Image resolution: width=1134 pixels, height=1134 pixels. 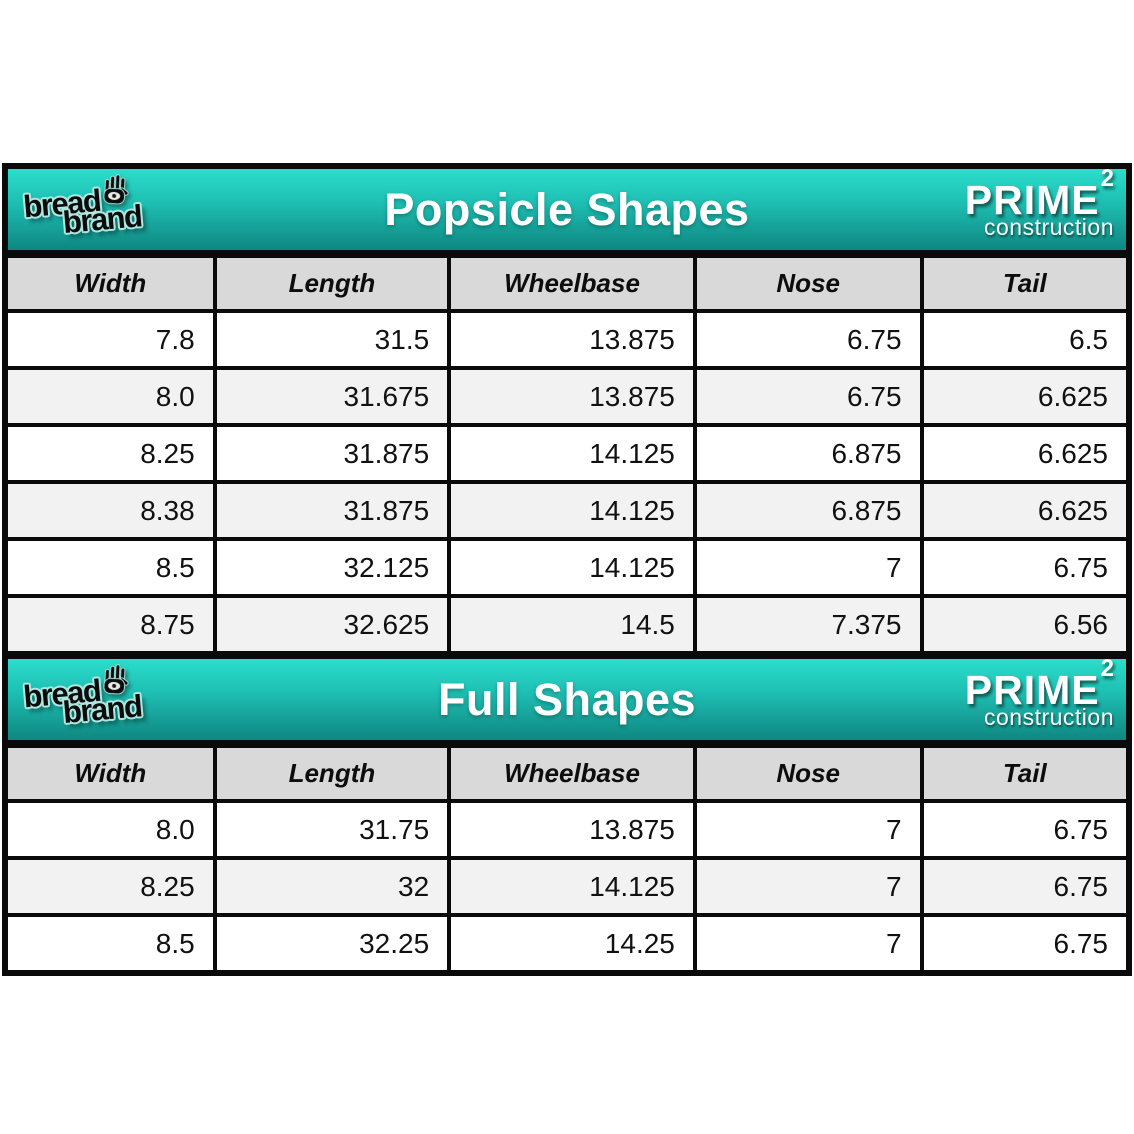 I want to click on table-row: 8.5 32.25 14.25 7 6.75, so click(x=567, y=943).